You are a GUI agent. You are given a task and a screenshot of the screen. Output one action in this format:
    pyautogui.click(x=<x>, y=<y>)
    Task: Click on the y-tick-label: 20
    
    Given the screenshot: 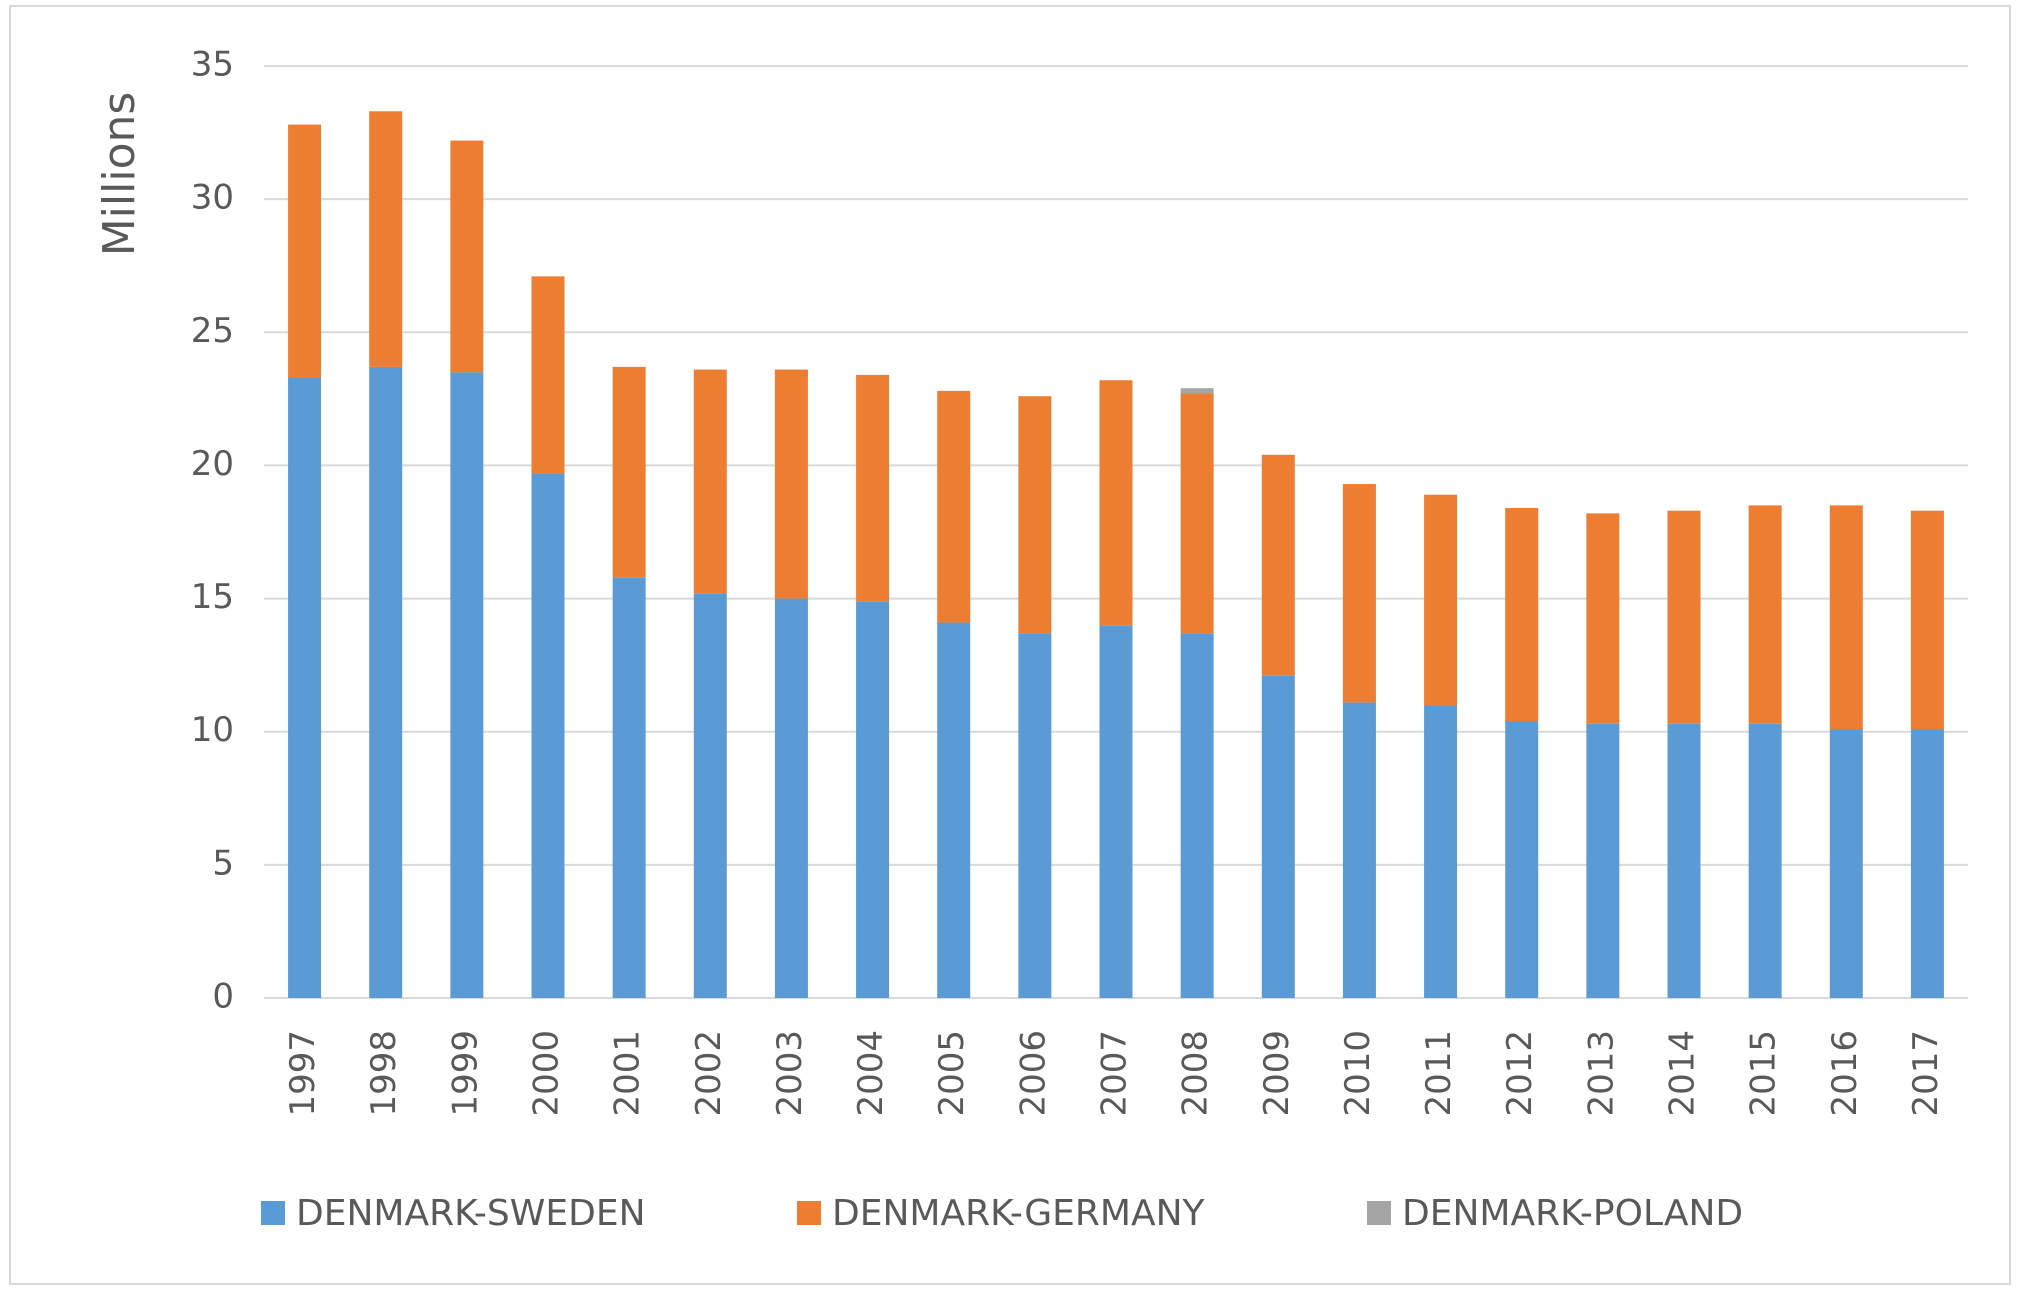 What is the action you would take?
    pyautogui.click(x=212, y=464)
    